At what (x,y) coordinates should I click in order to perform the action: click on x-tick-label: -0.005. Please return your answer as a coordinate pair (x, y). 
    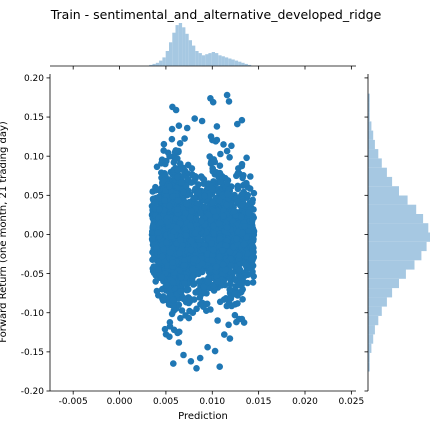
    Looking at the image, I should click on (73, 402).